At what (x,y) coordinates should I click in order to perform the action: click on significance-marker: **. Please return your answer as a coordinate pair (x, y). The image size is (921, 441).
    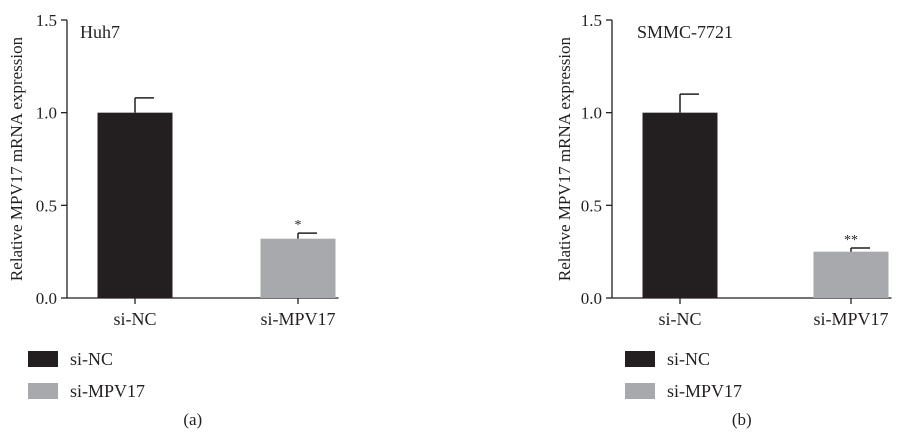
    Looking at the image, I should click on (851, 240).